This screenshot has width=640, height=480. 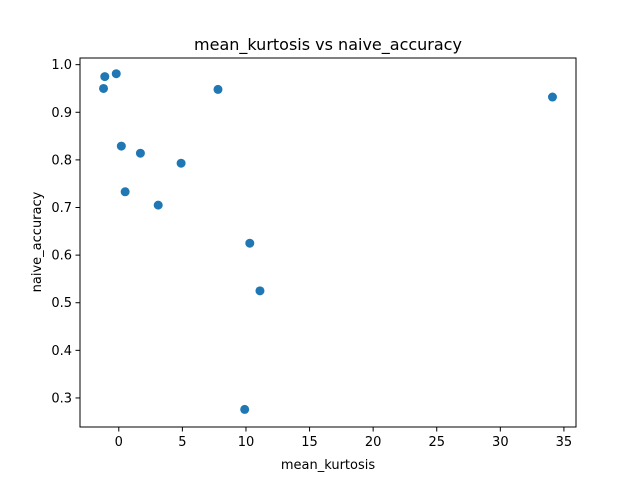 I want to click on y-tick-label: 0.7, so click(x=61, y=208).